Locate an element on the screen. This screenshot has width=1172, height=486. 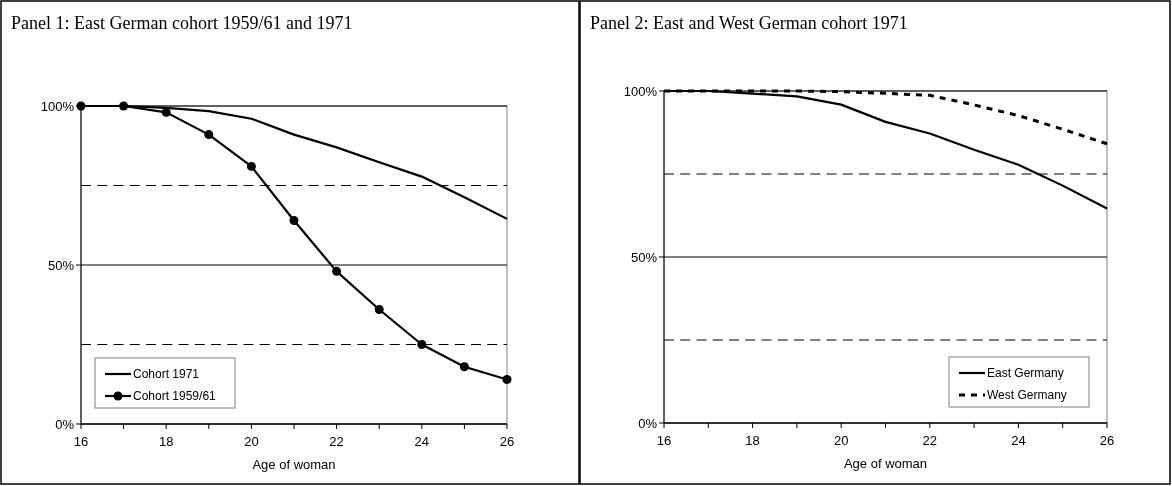
legend-label: Cohort 1959/61 is located at coordinates (175, 396).